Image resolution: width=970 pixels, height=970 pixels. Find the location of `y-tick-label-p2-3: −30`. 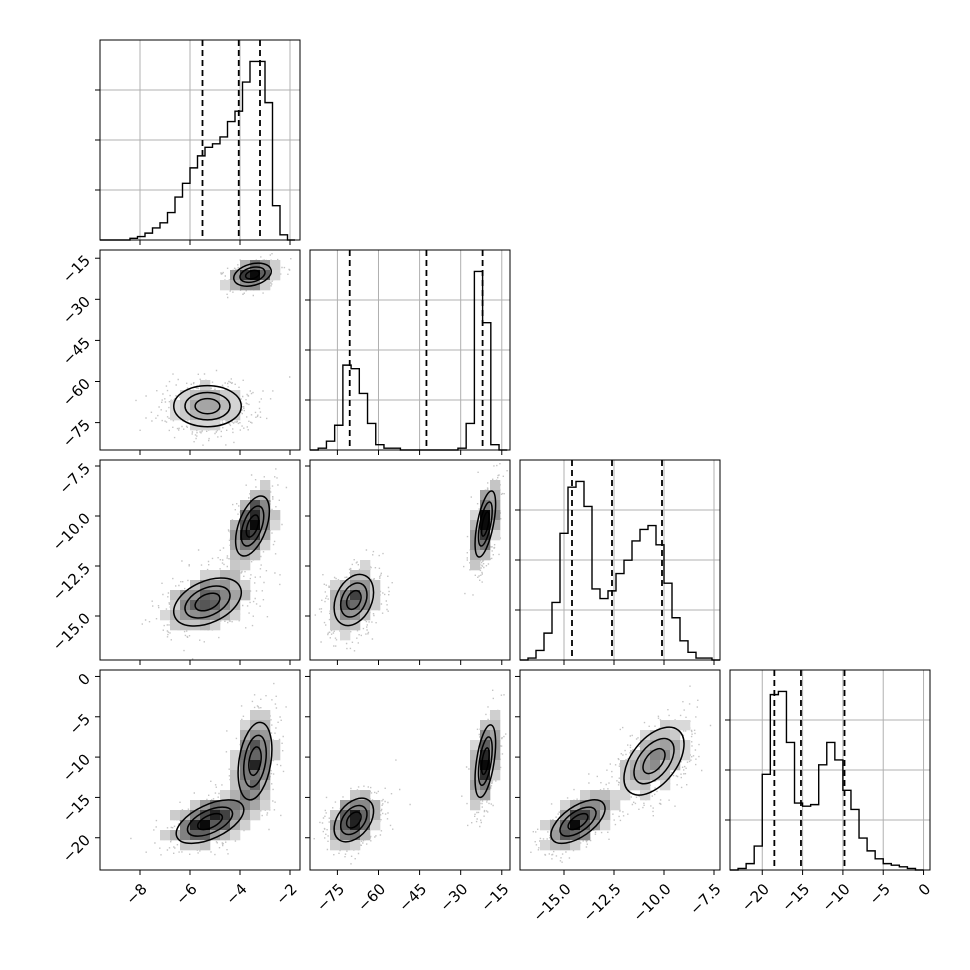

y-tick-label-p2-3: −30 is located at coordinates (76, 310).